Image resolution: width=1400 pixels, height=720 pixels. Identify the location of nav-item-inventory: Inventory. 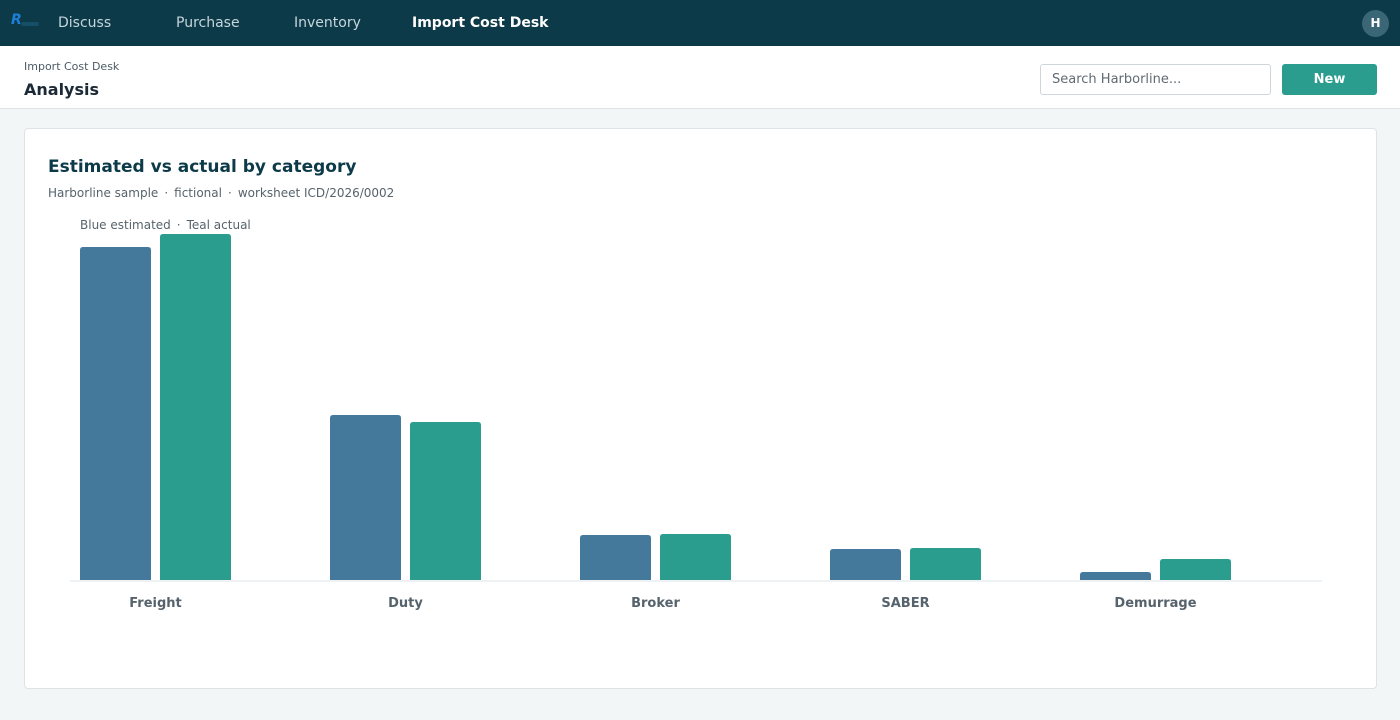
(327, 23).